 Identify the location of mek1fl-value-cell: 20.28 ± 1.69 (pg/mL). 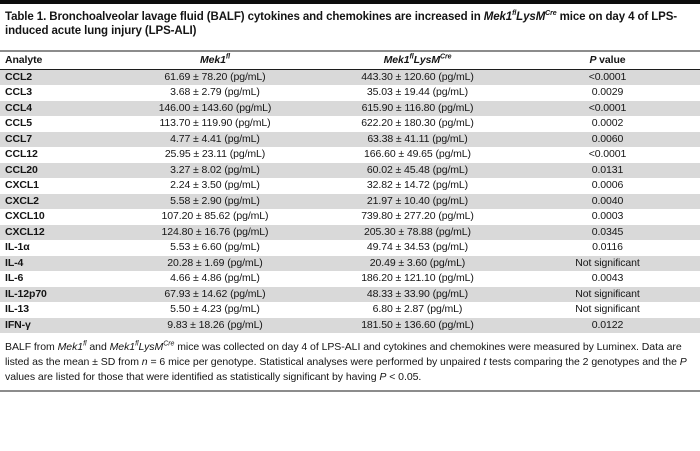
(215, 262).